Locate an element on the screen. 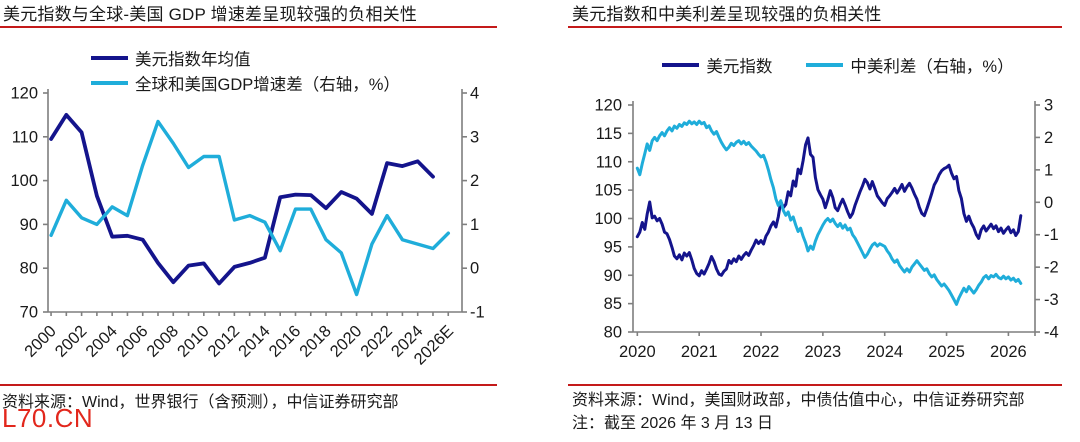 The height and width of the screenshot is (442, 1080). svg-text: 105 is located at coordinates (608, 191).